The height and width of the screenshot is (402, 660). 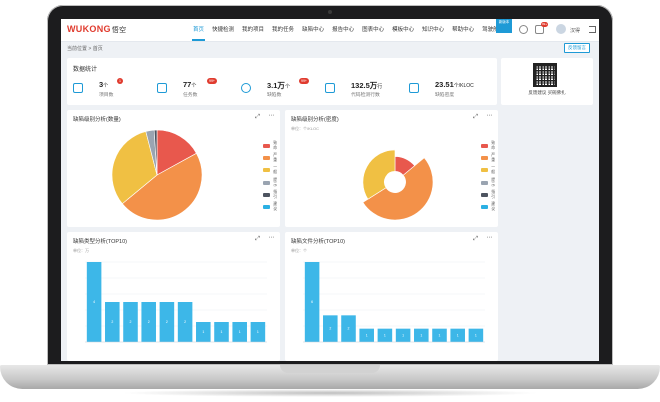 I want to click on legend-label: 提示, so click(x=493, y=182).